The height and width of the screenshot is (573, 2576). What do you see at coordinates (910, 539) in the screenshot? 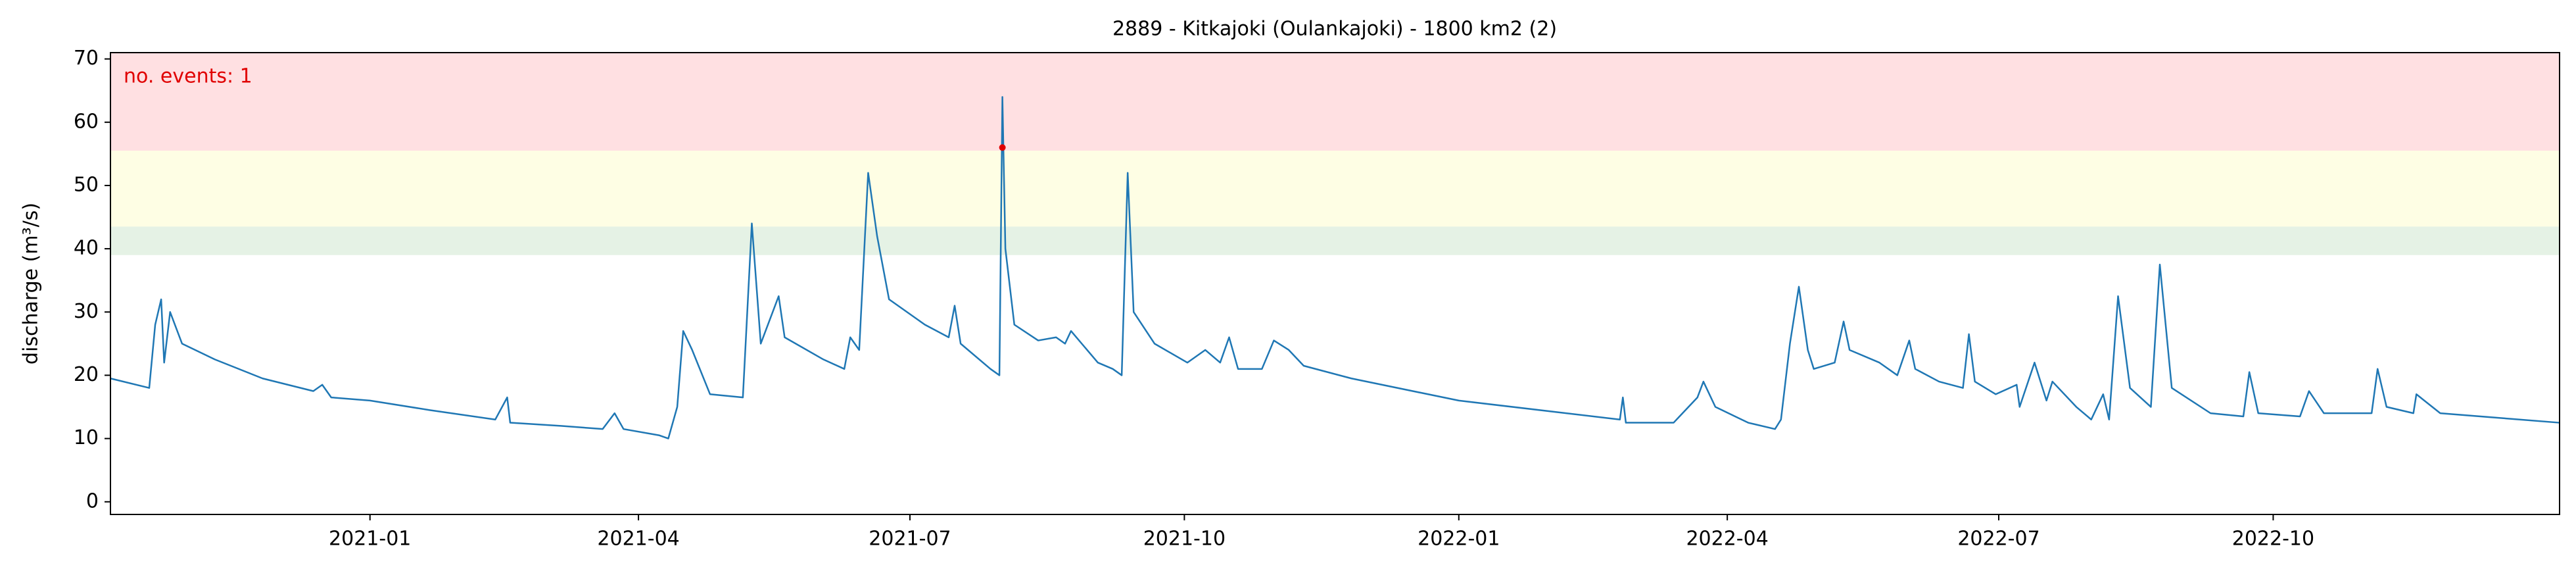
I see `x-tick-label: 2021-07` at bounding box center [910, 539].